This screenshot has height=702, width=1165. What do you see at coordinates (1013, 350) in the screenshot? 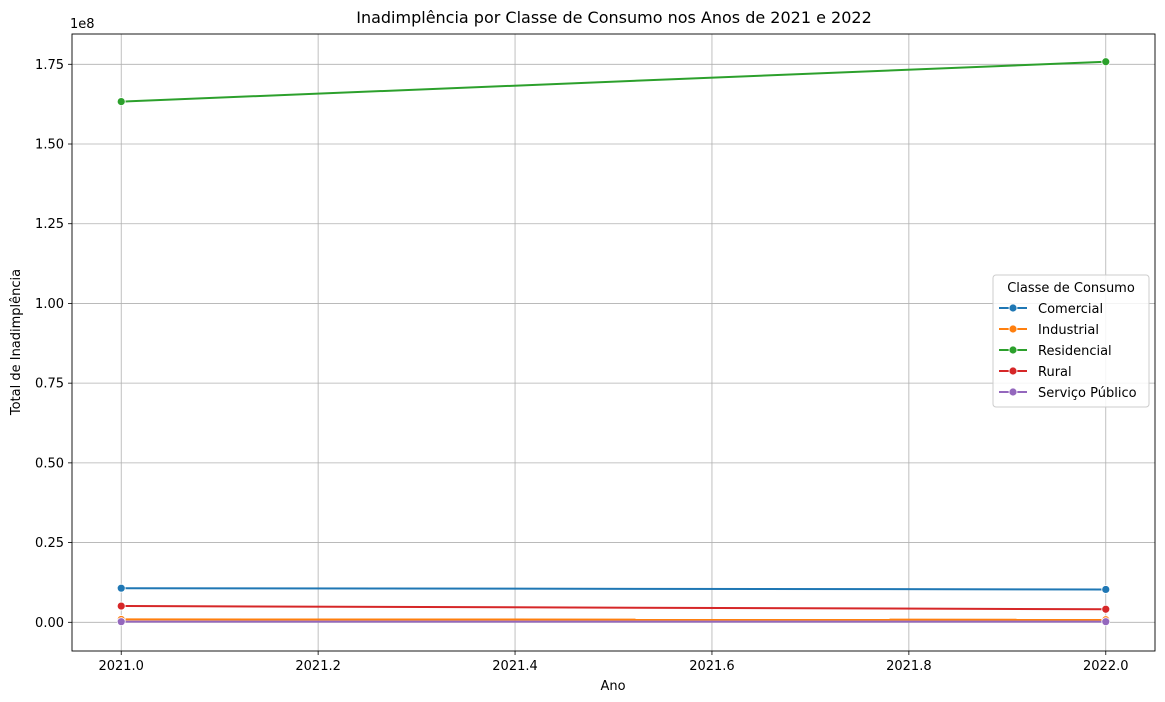
I see `legend-marker-residencial` at bounding box center [1013, 350].